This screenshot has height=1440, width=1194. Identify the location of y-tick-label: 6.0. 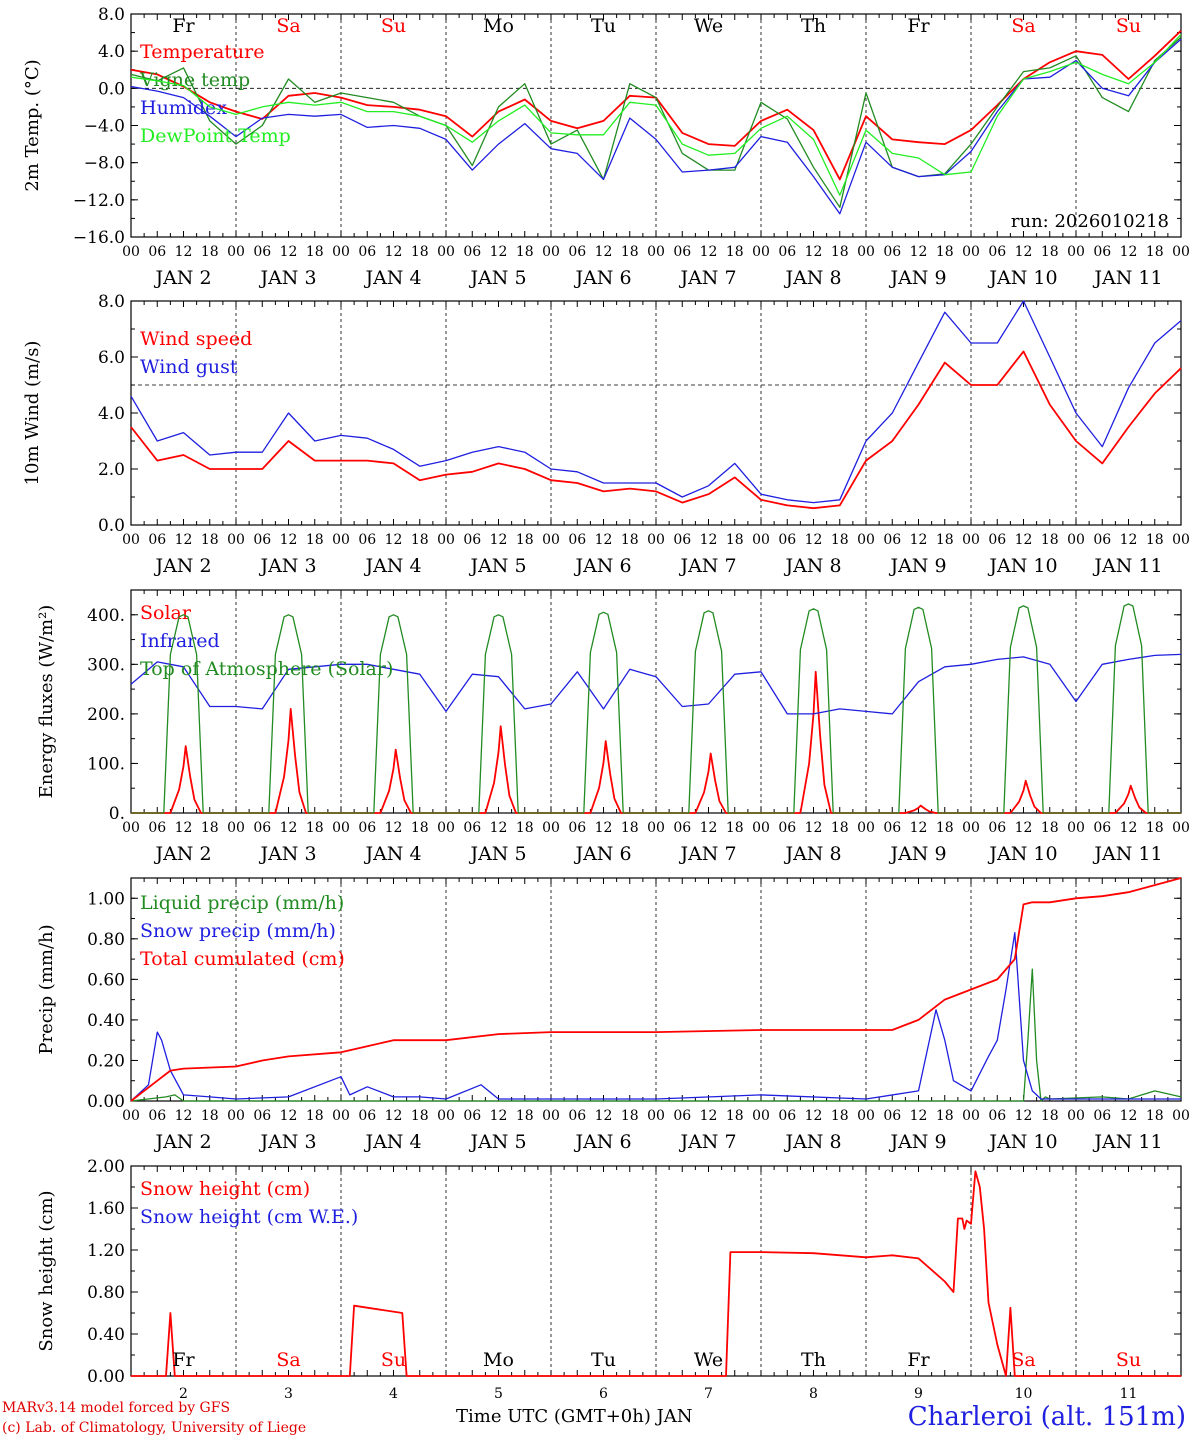
(111, 358).